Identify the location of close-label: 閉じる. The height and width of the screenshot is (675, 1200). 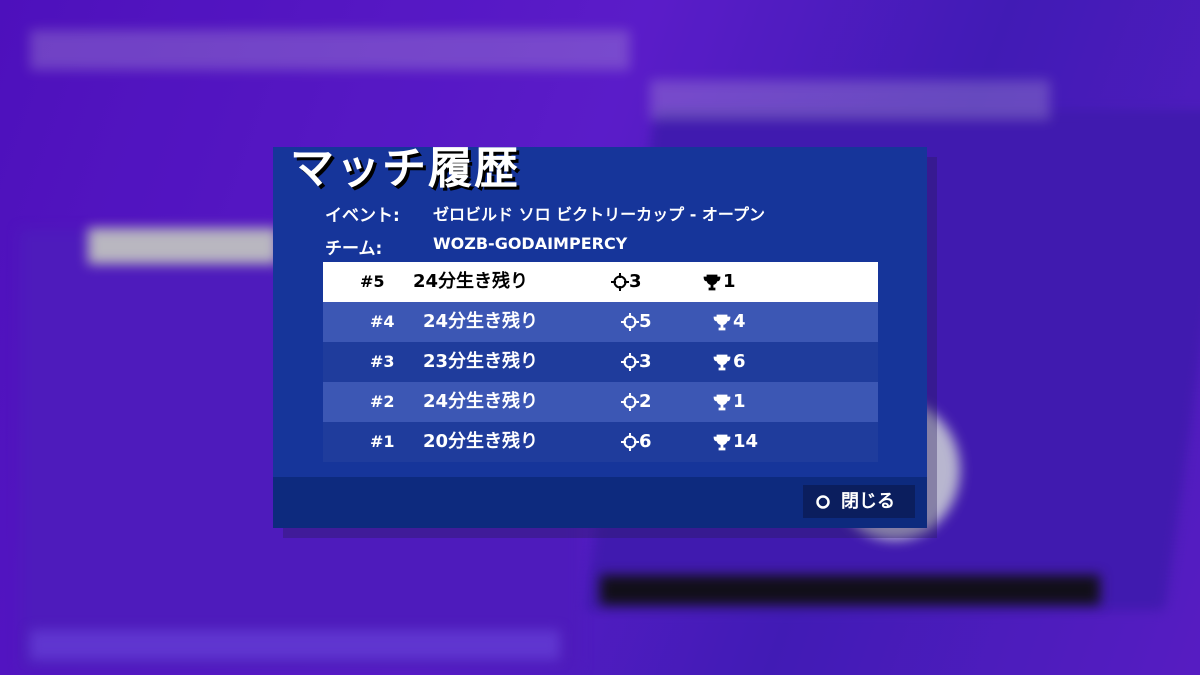
(868, 501).